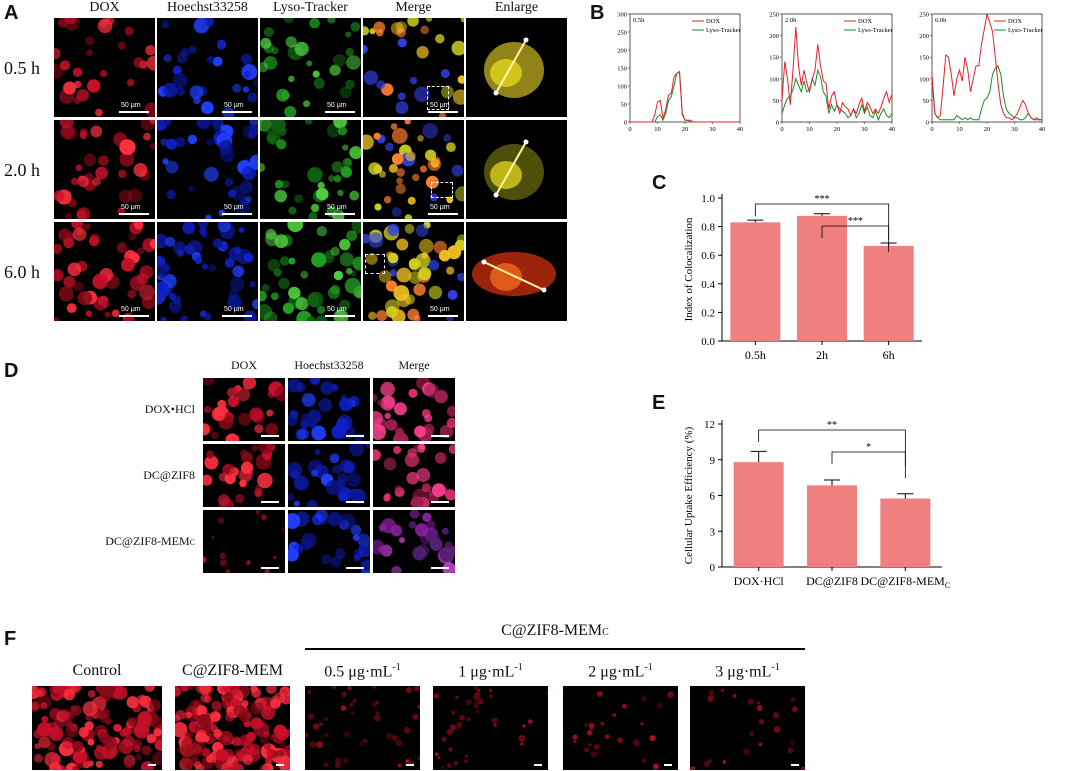 The width and height of the screenshot is (1072, 771). What do you see at coordinates (924, 79) in the screenshot?
I see `y-tick-label: 100` at bounding box center [924, 79].